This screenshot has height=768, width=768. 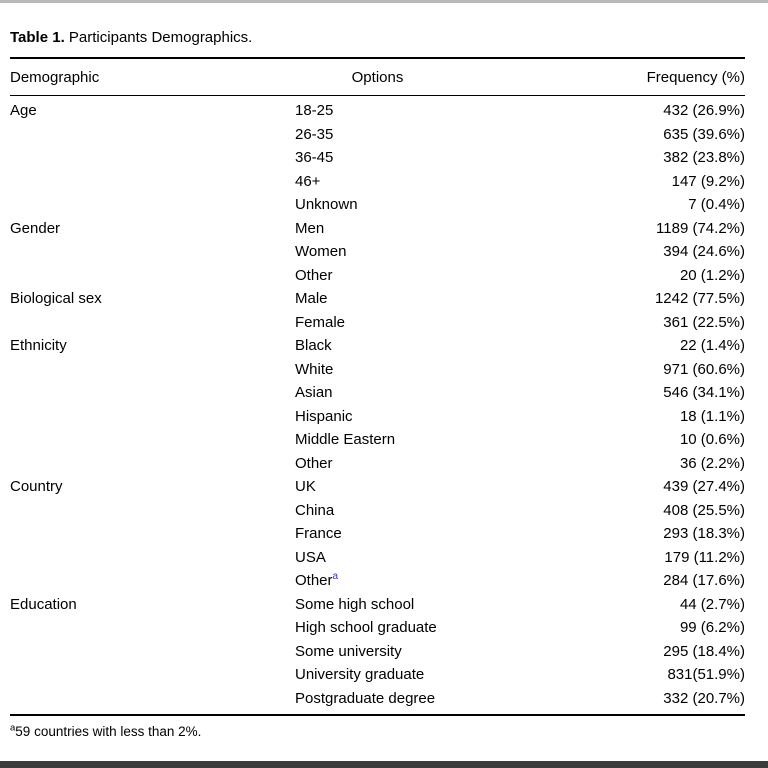 I want to click on cell-demographic: Gender, so click(x=35, y=228).